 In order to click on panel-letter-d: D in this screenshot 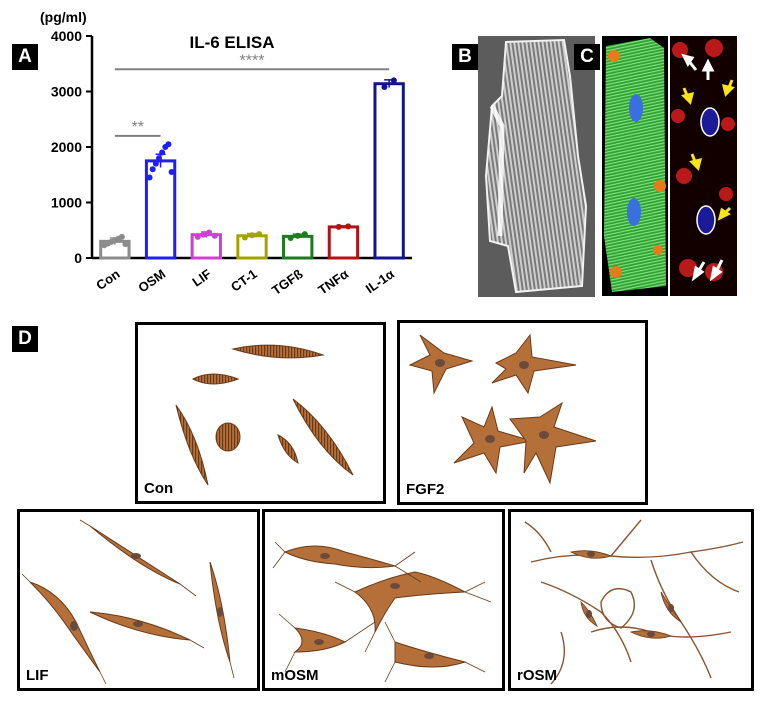, I will do `click(25, 339)`.